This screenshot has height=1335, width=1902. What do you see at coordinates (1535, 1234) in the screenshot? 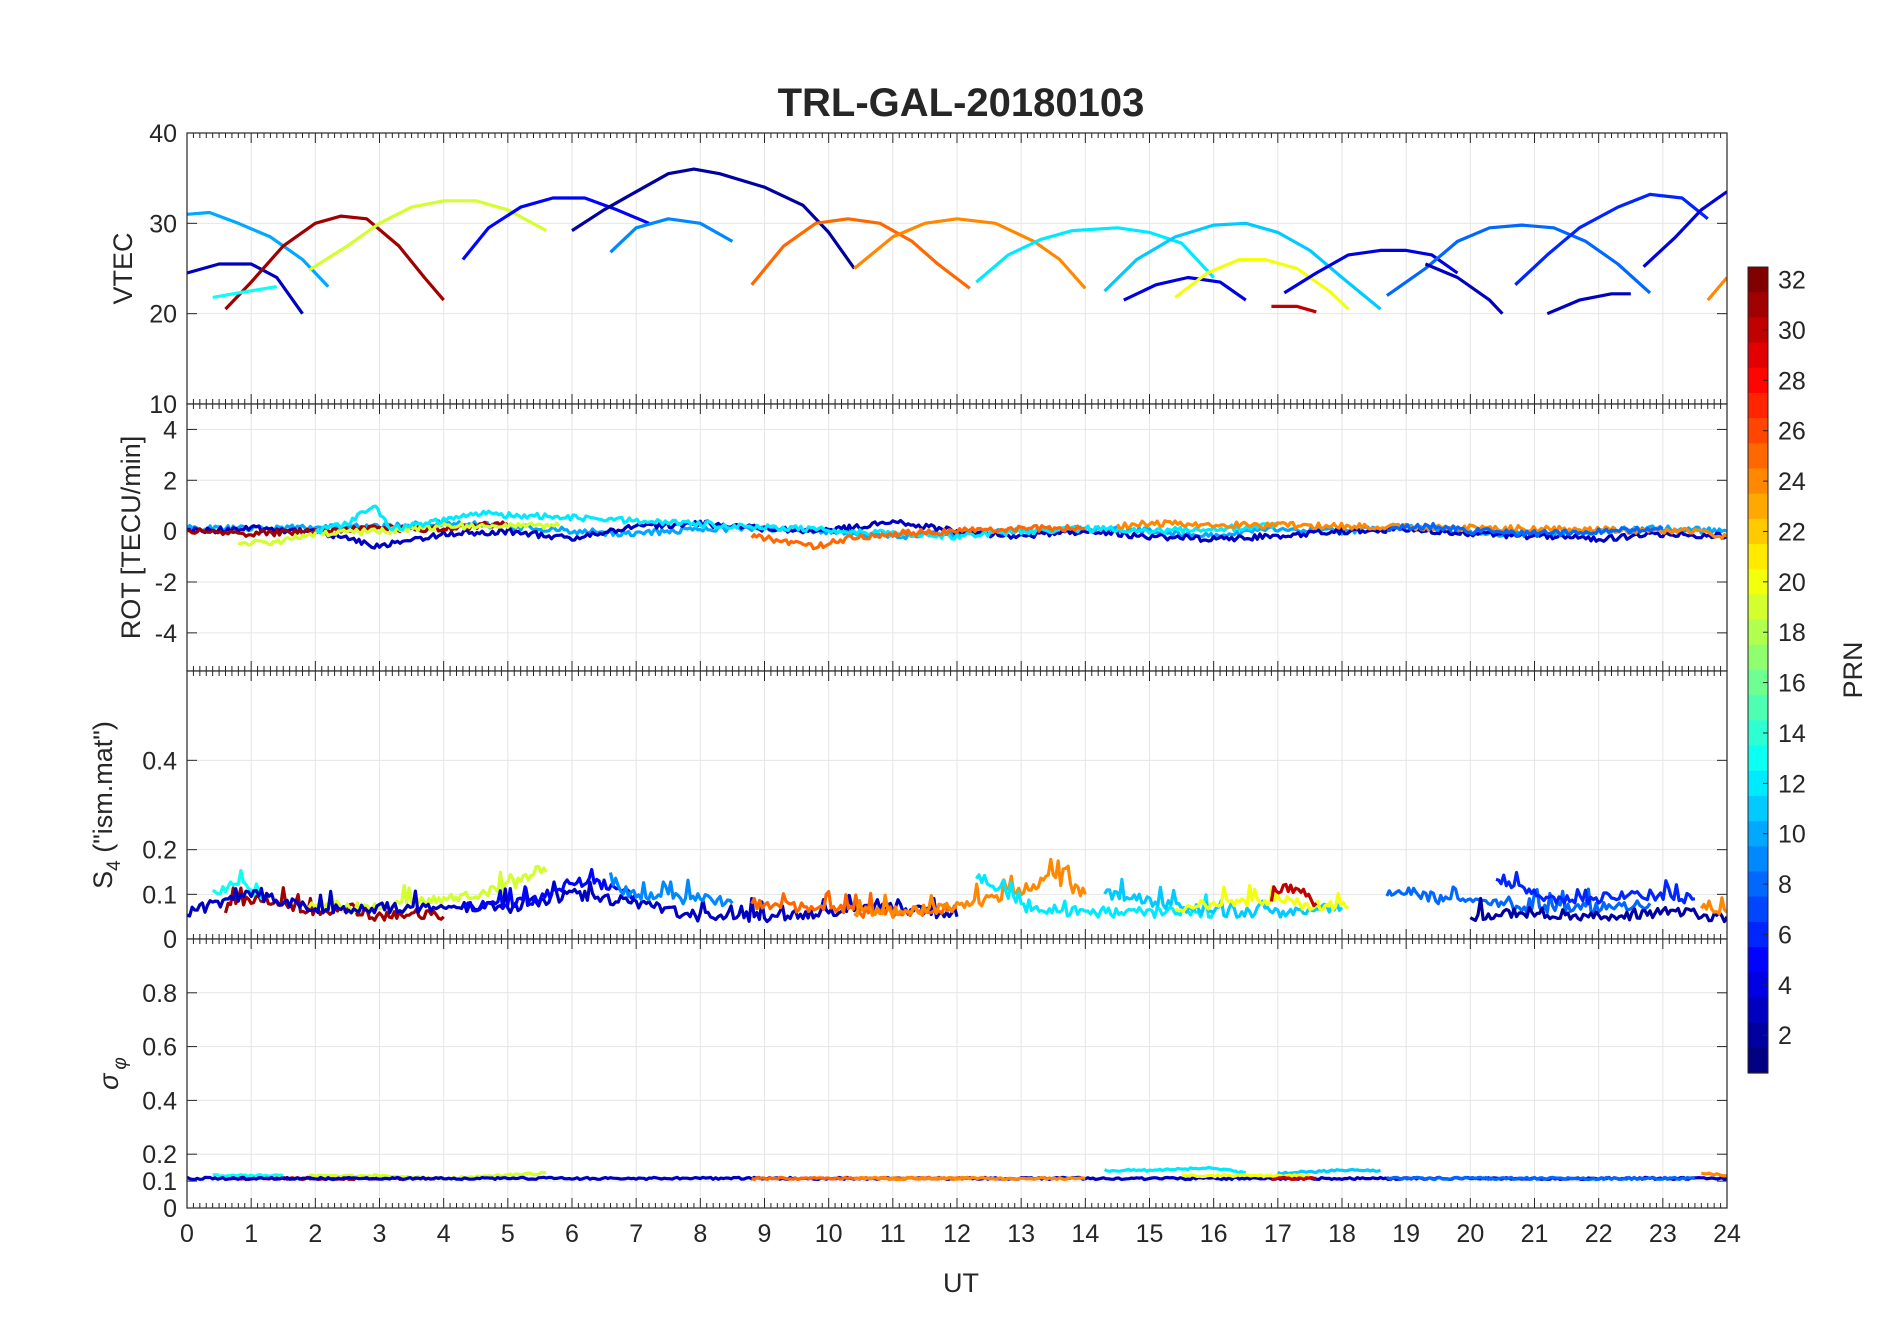
I see `x-tick-label: 21` at bounding box center [1535, 1234].